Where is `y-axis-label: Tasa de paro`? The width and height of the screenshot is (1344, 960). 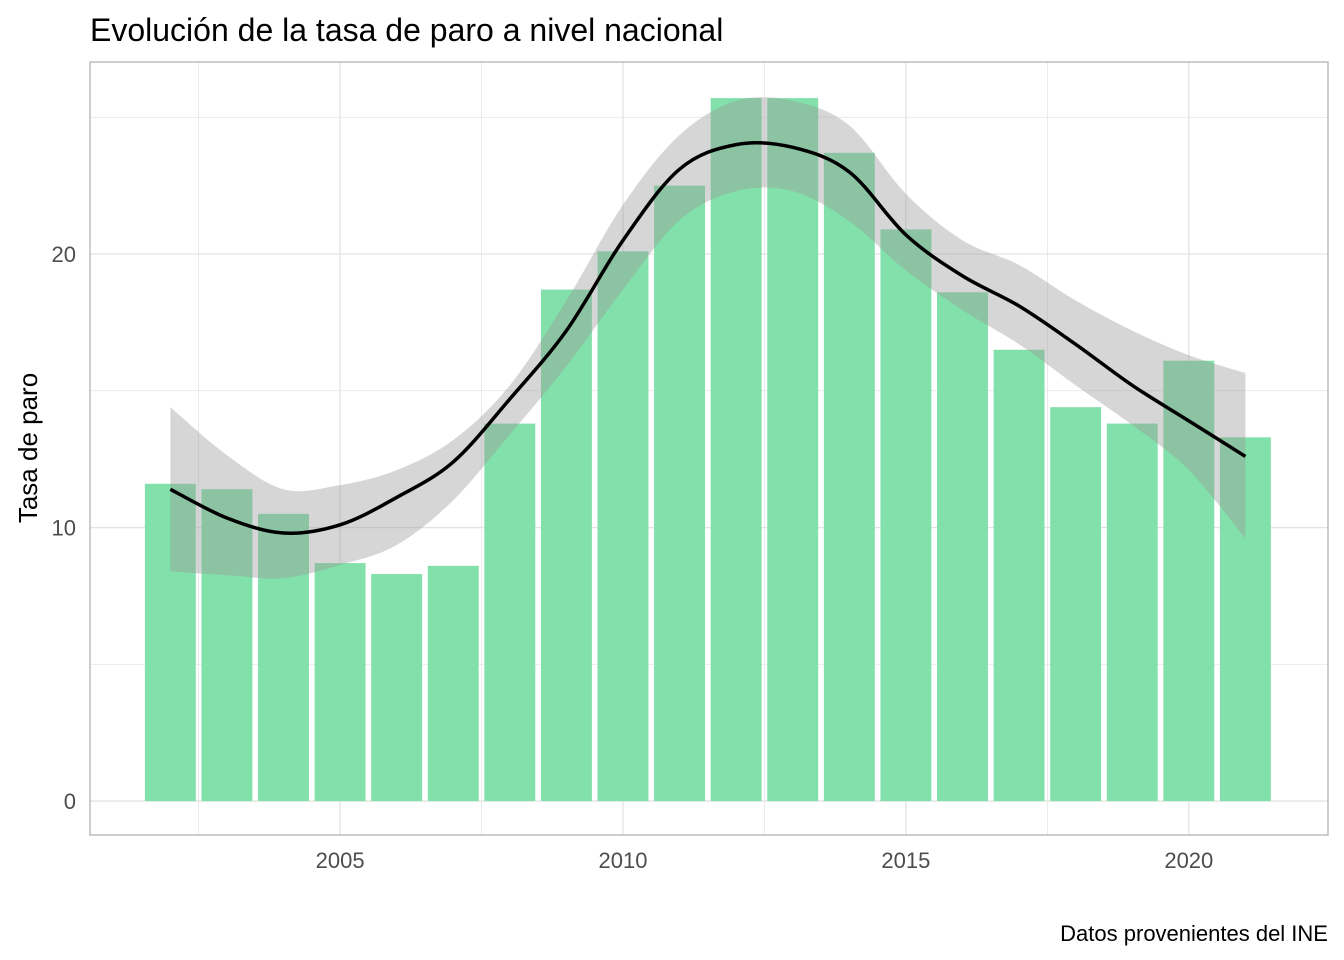 y-axis-label: Tasa de paro is located at coordinates (28, 448).